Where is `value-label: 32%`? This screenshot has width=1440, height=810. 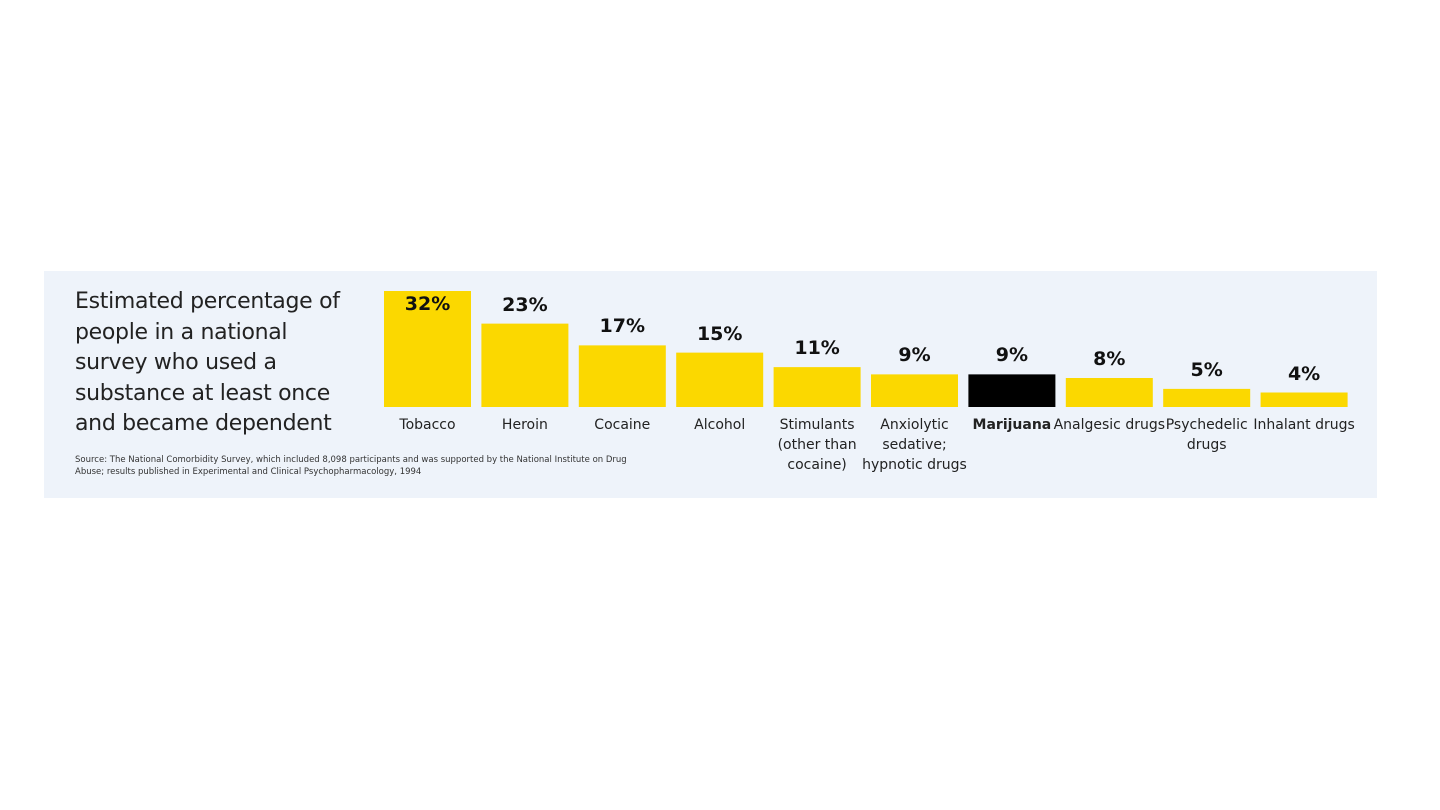
value-label: 32% is located at coordinates (427, 304).